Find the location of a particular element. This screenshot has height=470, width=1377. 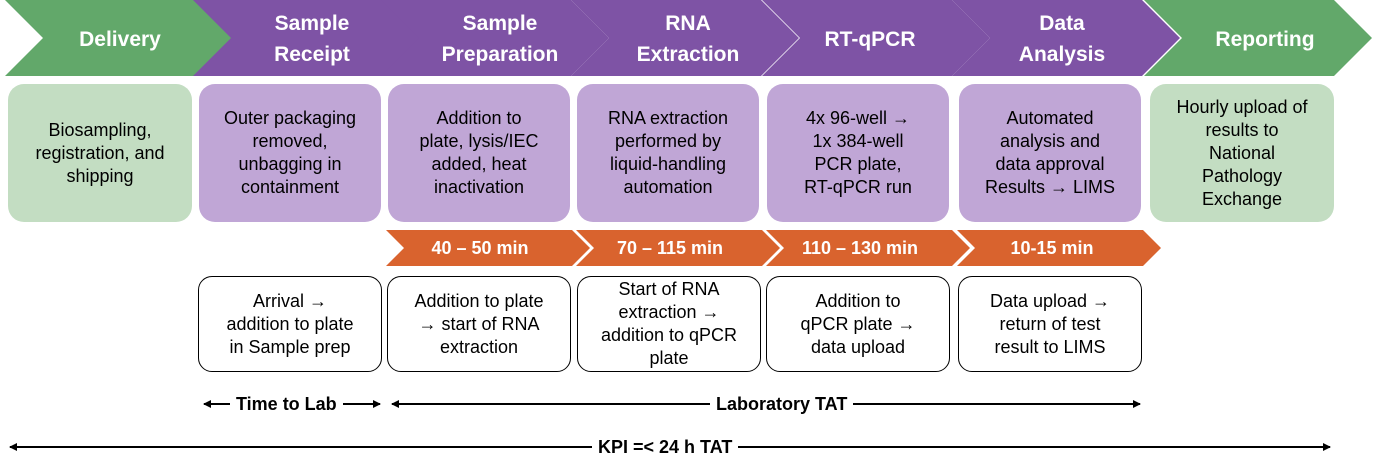

stage-label-data-analysis: Data Analysis is located at coordinates (1062, 39).